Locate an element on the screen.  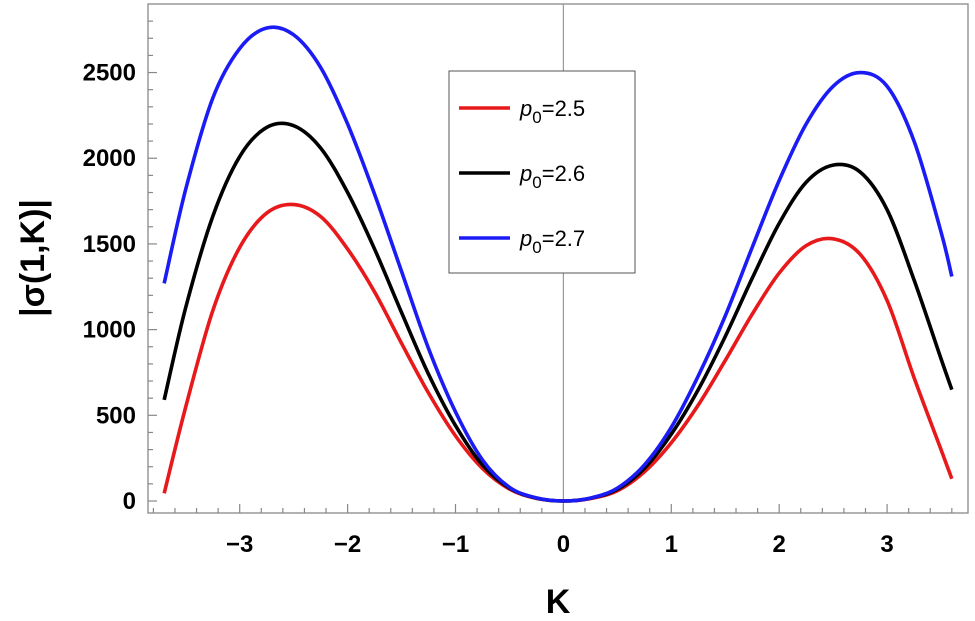
y-axis-title: |σ(1,K)| is located at coordinates (33, 258).